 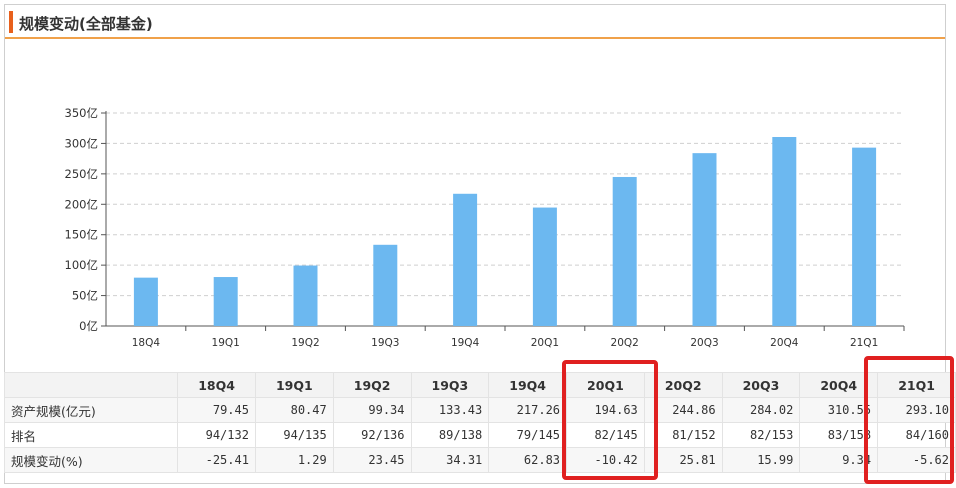 I want to click on bar-19q1, so click(x=225, y=301).